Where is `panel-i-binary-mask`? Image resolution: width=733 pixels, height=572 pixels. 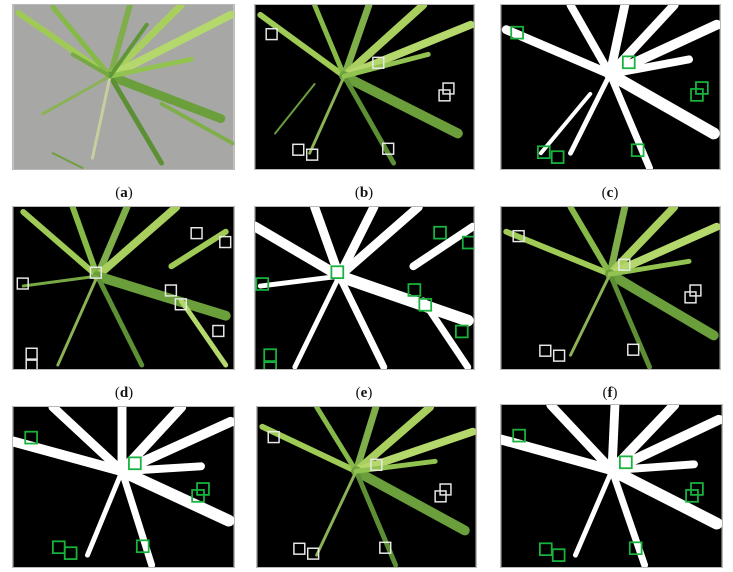
panel-i-binary-mask is located at coordinates (611, 486).